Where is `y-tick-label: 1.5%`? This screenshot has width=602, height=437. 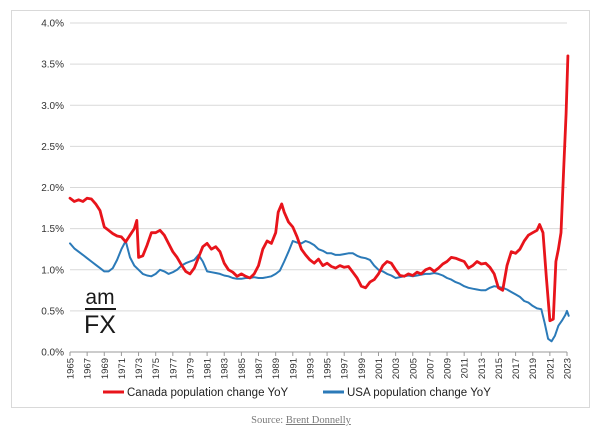
y-tick-label: 1.5% is located at coordinates (52, 229).